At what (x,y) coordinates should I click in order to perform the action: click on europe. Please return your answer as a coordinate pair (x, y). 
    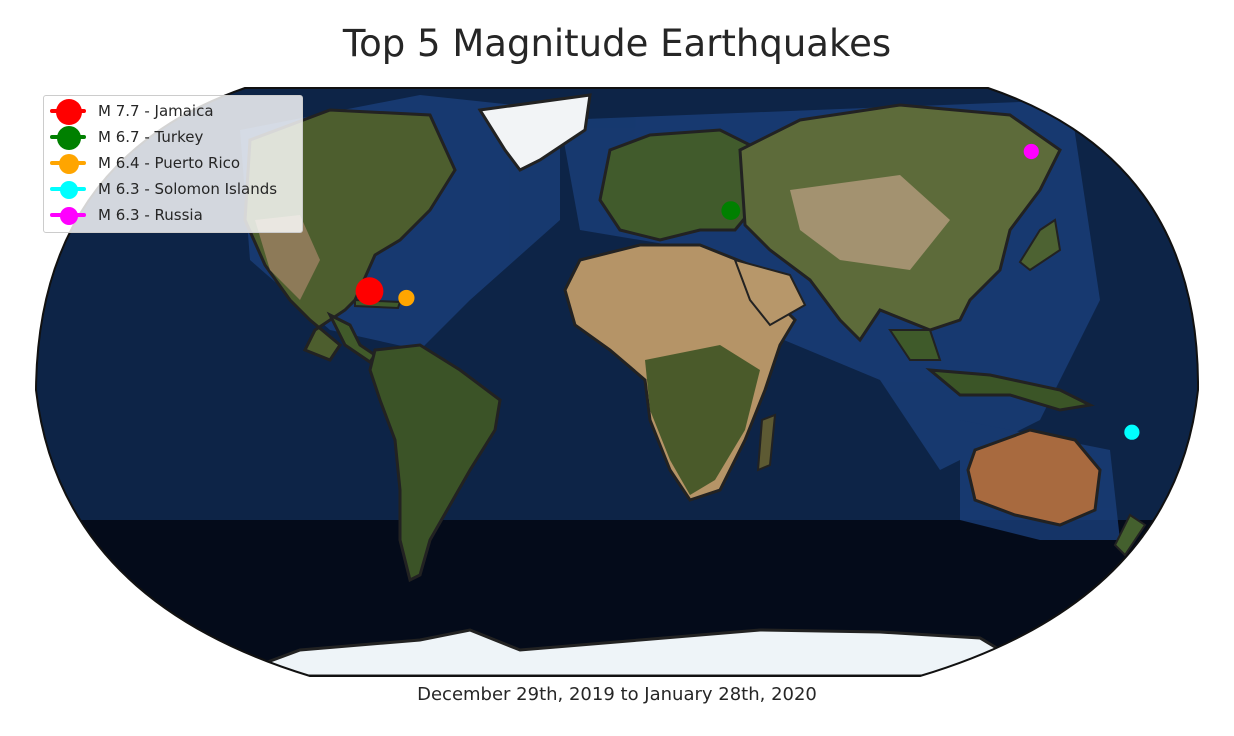
    Looking at the image, I should click on (680, 185).